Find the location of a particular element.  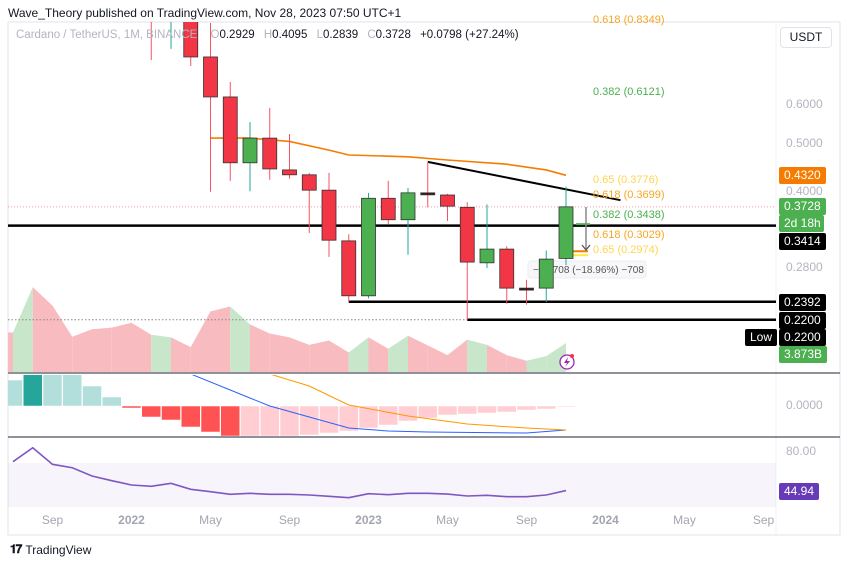

low-label-badge: Low is located at coordinates (761, 337).